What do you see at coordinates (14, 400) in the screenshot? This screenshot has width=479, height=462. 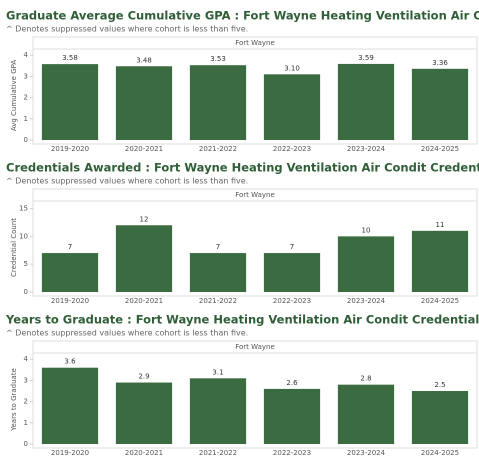 I see `y-axis-label: Years to Graduate` at bounding box center [14, 400].